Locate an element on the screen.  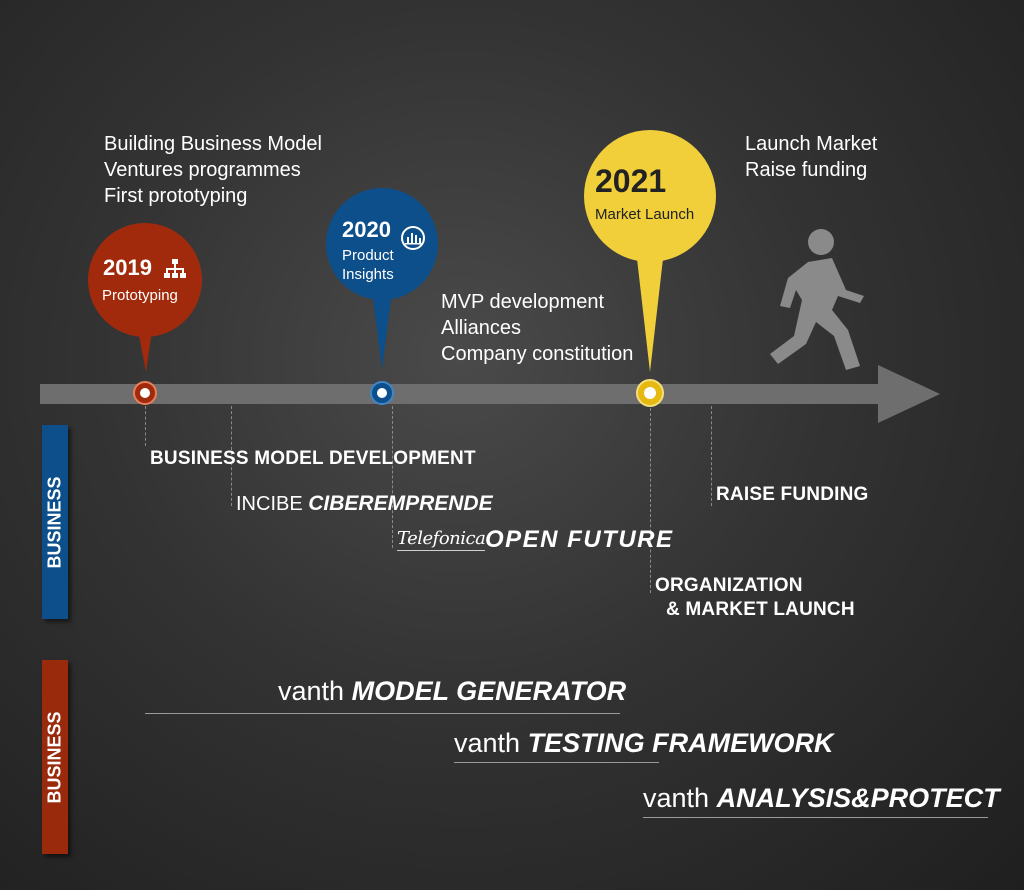
raise-funding: RAISE FUNDING is located at coordinates (792, 494).